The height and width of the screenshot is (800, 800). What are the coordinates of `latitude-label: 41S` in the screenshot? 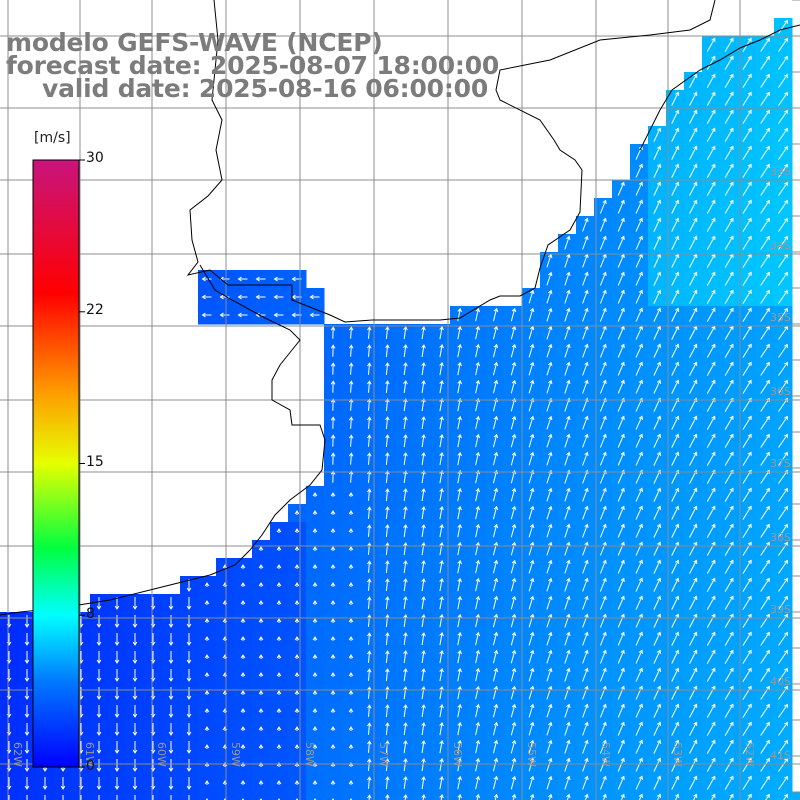 It's located at (780, 755).